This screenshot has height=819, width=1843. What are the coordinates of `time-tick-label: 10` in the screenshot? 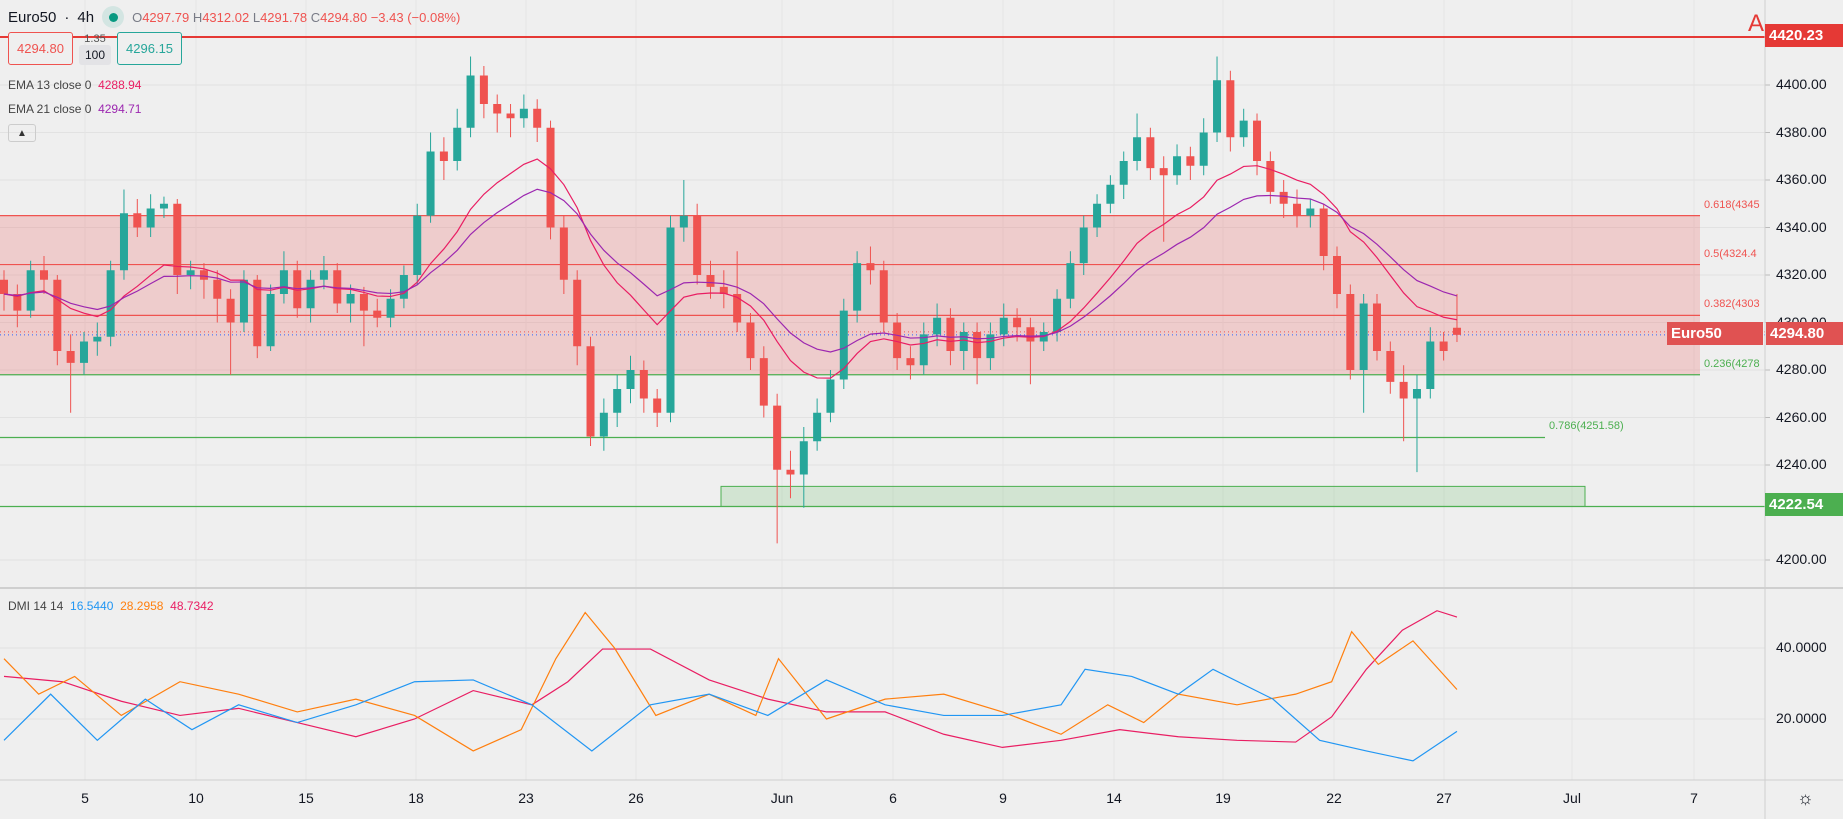 It's located at (196, 798).